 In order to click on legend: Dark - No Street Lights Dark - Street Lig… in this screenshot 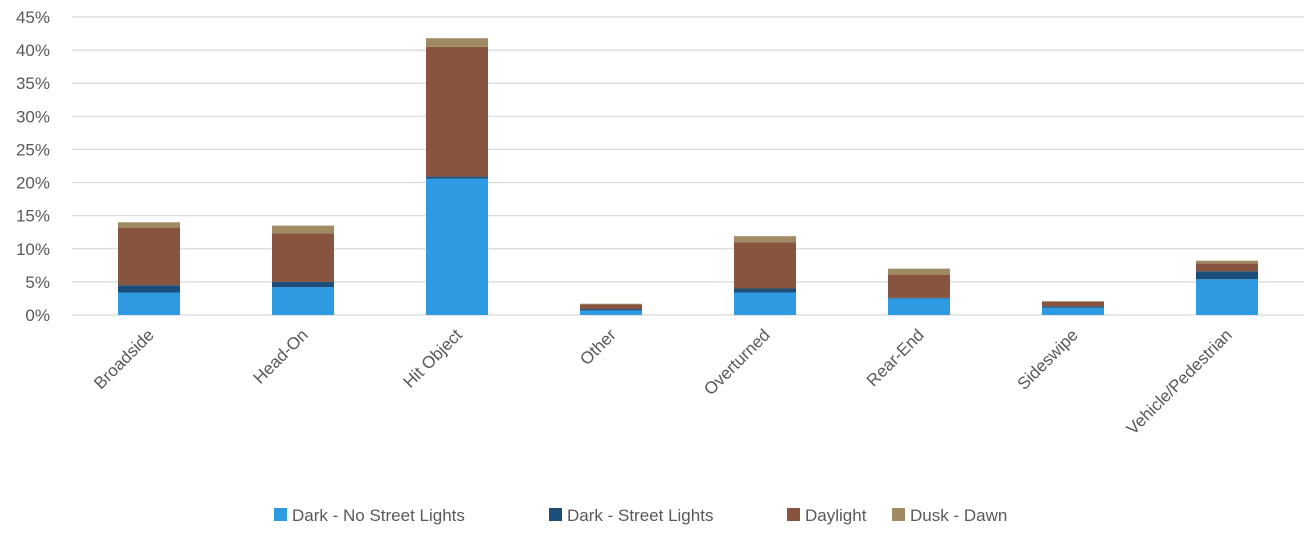, I will do `click(640, 515)`.